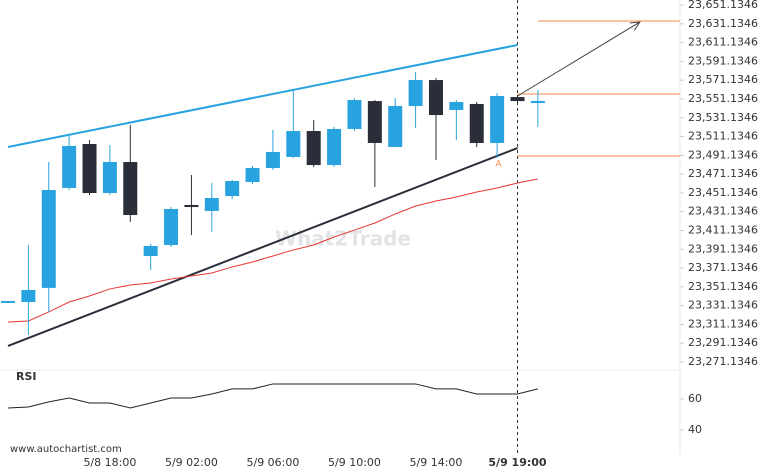  I want to click on rsi-line, so click(273, 396).